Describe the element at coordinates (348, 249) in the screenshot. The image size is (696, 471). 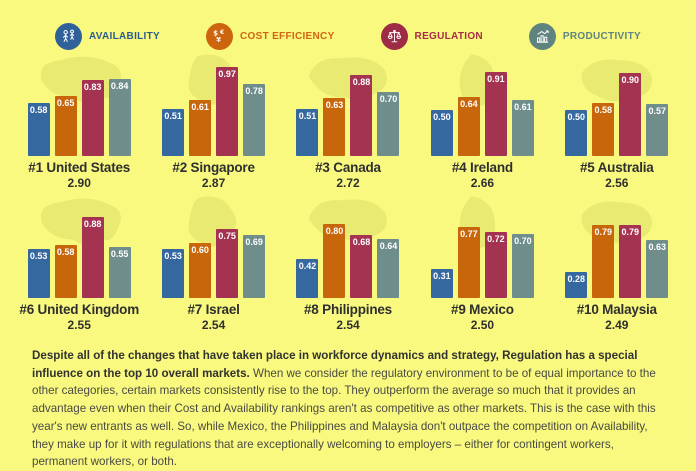
I see `score-bars: 0.42 0.80 0.68 0.64` at that location.